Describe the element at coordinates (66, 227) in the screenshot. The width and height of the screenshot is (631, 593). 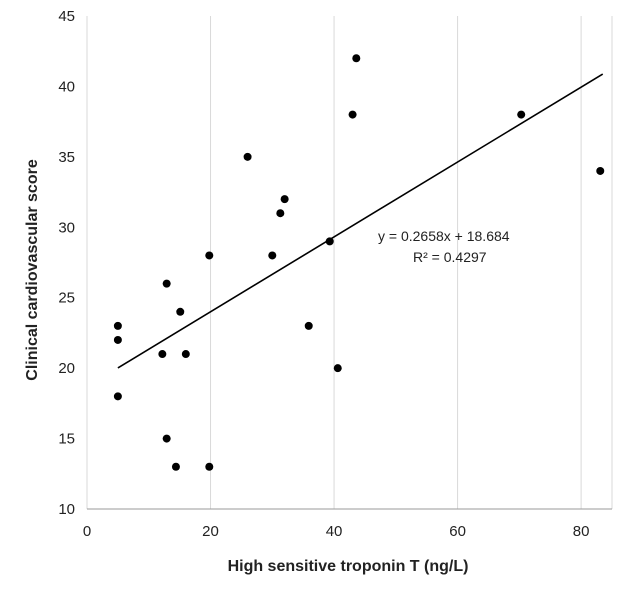
I see `y-tick-label: 30` at that location.